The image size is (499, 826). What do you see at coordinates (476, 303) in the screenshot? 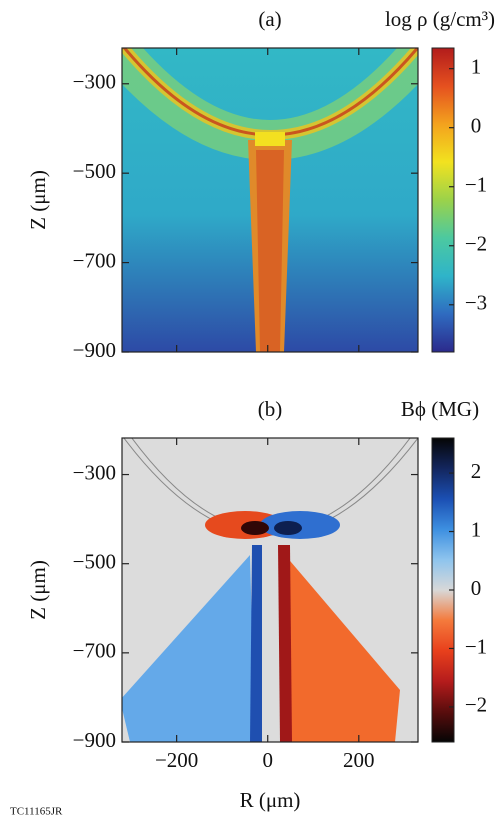
I see `colorbar-tick-label: −3` at bounding box center [476, 303].